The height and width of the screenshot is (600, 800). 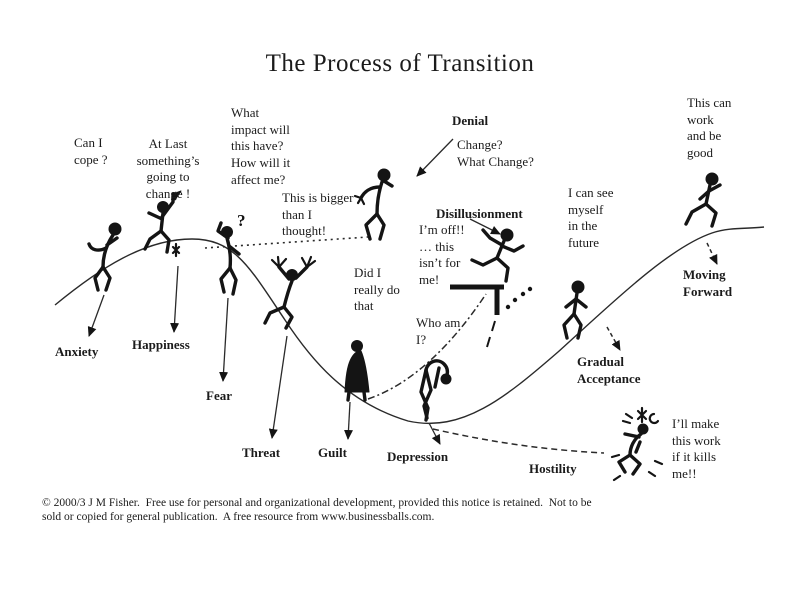 I want to click on stage-label-fear: Fear, so click(x=219, y=395).